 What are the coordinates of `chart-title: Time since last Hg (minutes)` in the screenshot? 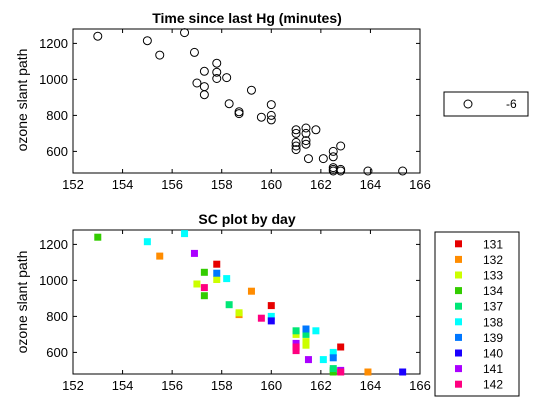 It's located at (247, 18).